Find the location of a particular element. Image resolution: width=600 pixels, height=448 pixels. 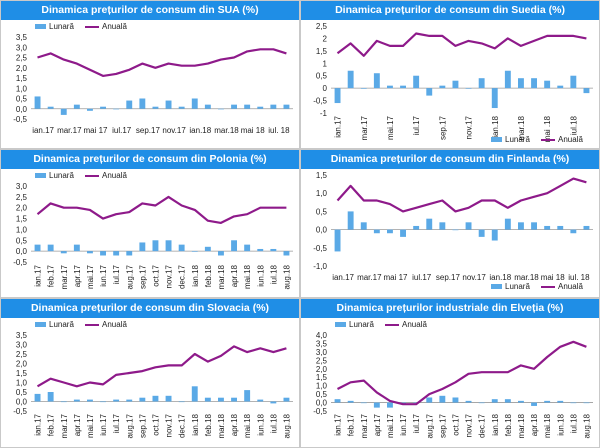

y-tick-label: 2 is located at coordinates (325, 38).